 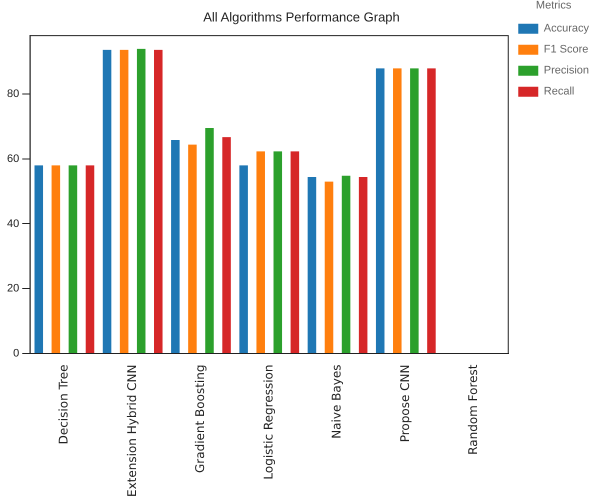 I want to click on y-tick-label: 40, so click(x=13, y=224).